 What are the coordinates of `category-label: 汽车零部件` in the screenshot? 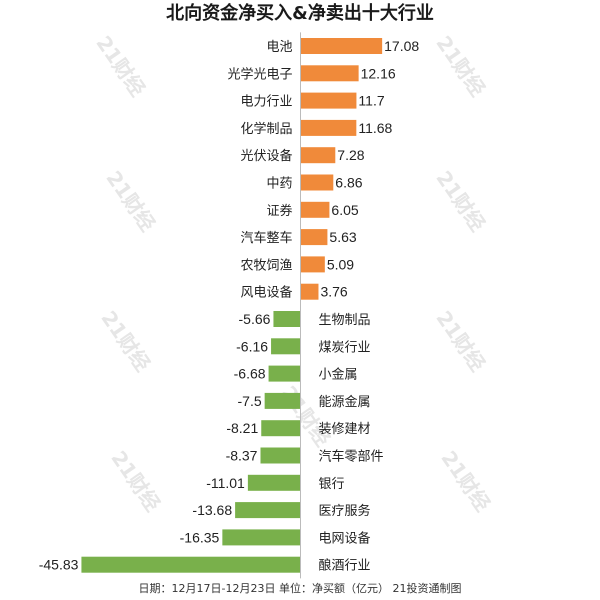 It's located at (351, 457).